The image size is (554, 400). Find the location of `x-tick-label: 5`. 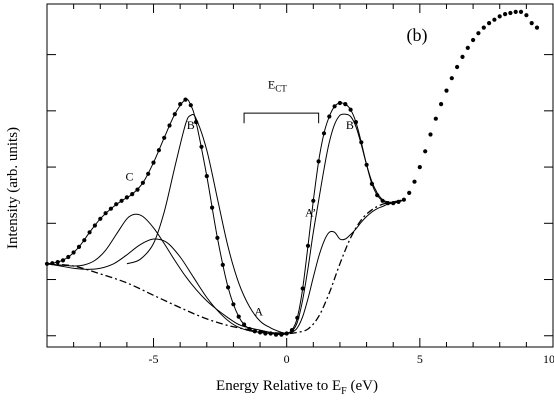

x-tick-label: 5 is located at coordinates (420, 359).